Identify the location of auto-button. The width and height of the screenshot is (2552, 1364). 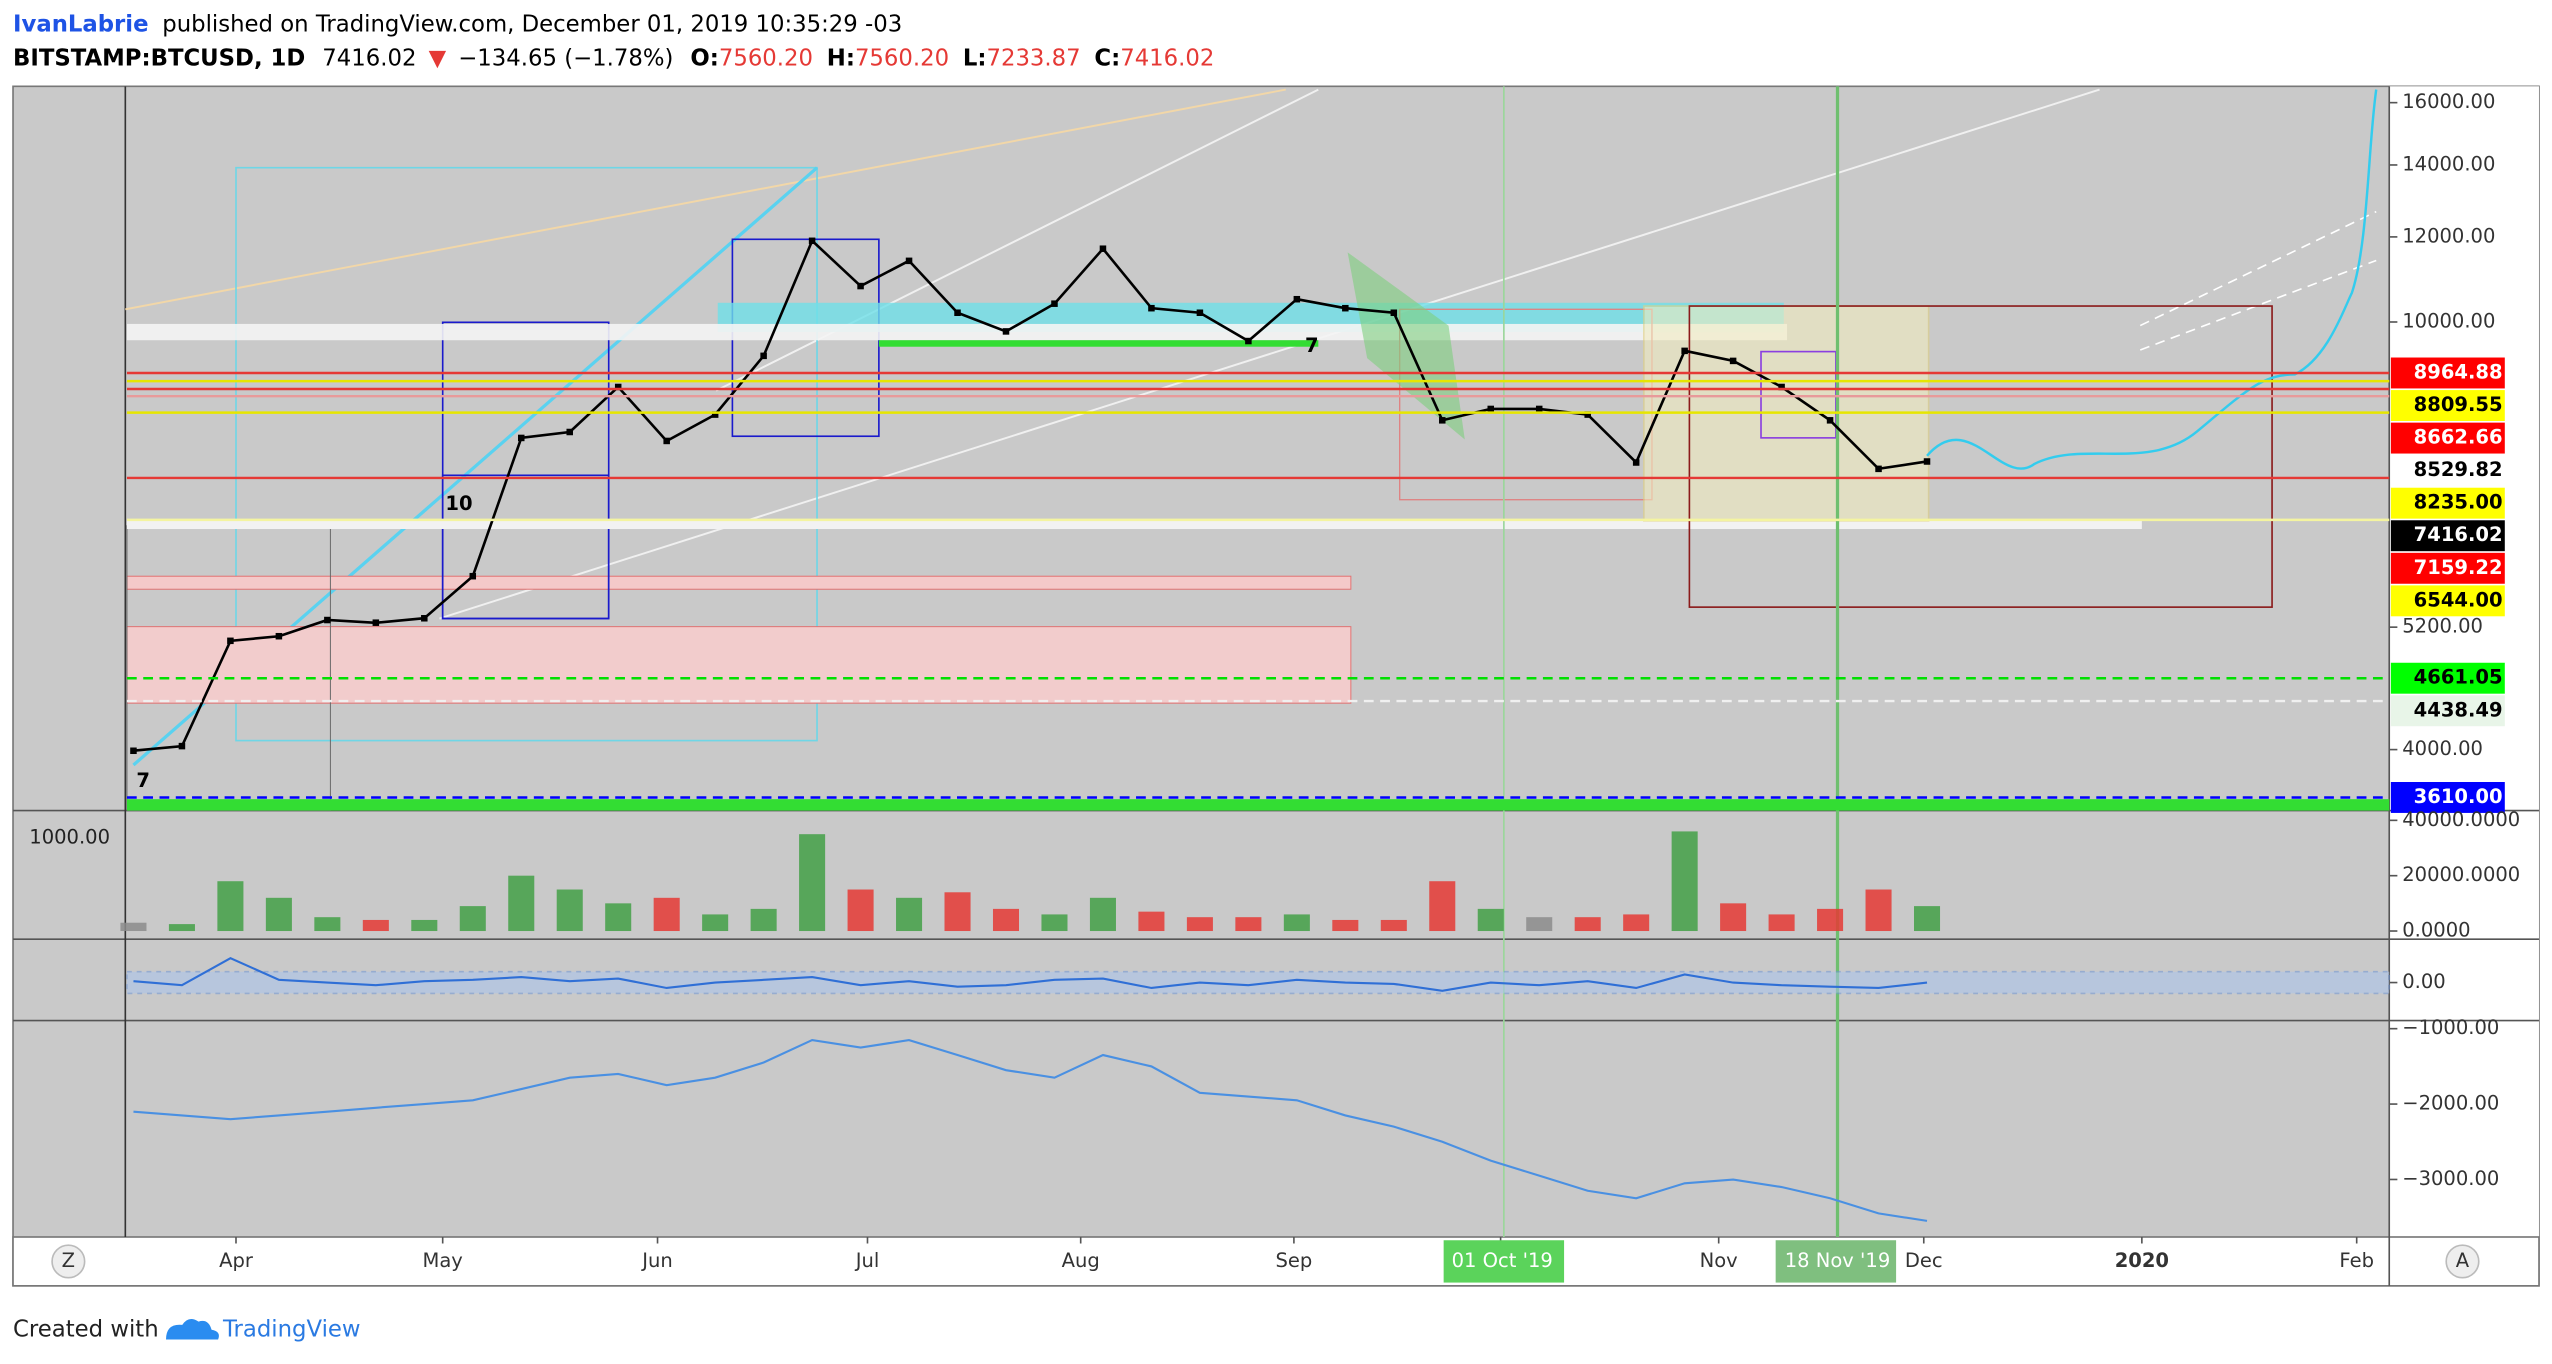
(2462, 1261).